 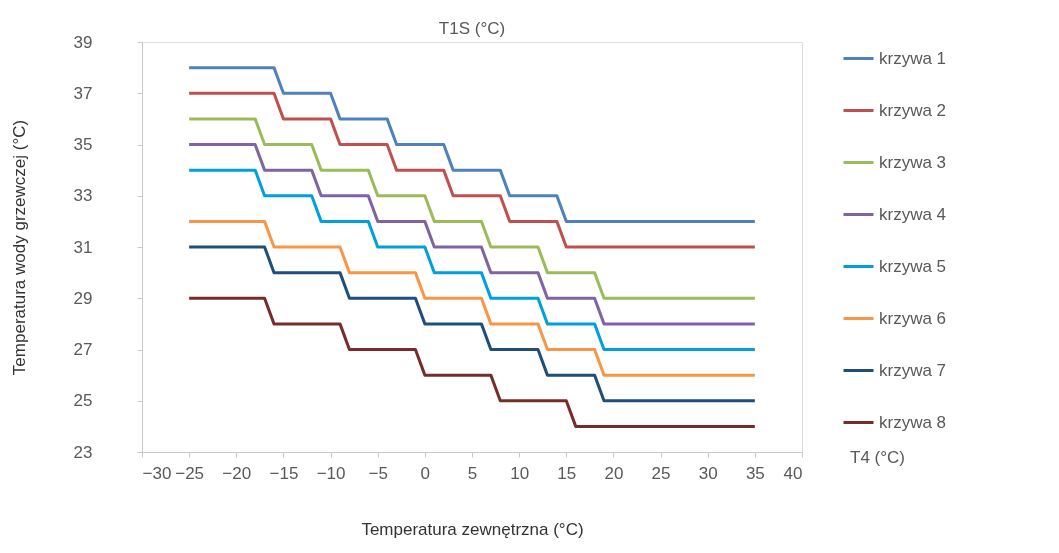 What do you see at coordinates (472, 362) in the screenshot?
I see `line-series` at bounding box center [472, 362].